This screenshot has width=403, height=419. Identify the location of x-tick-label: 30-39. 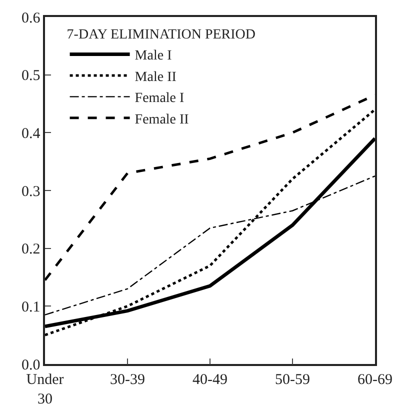
(127, 380).